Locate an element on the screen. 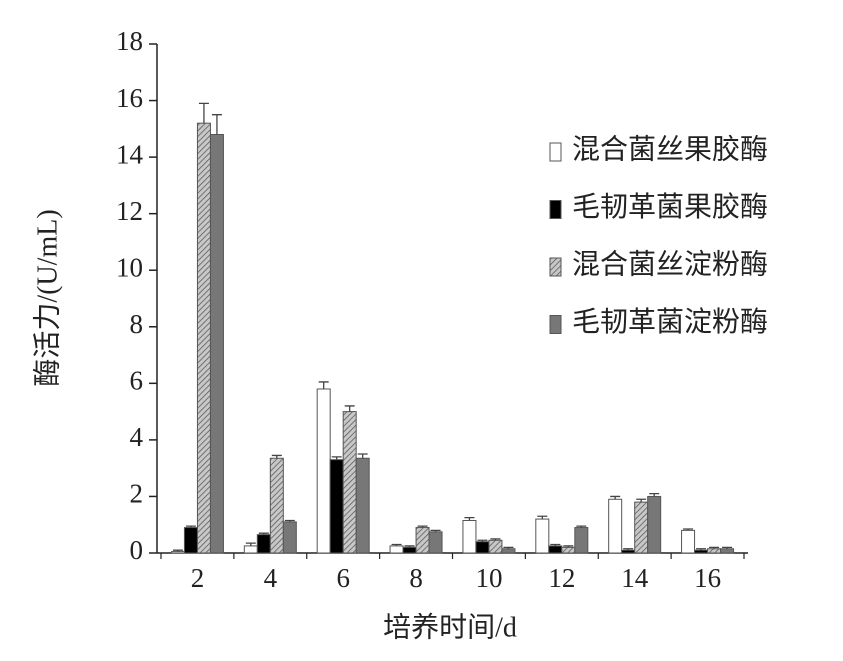 This screenshot has height=661, width=843. y-tick-label: 8 is located at coordinates (137, 324).